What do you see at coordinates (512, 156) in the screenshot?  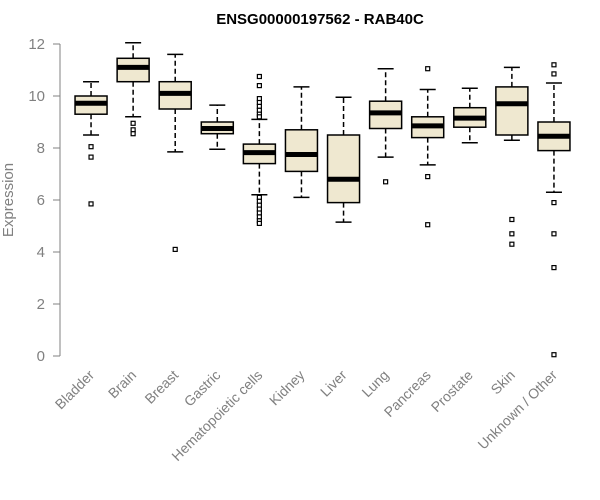 I see `box-skin` at bounding box center [512, 156].